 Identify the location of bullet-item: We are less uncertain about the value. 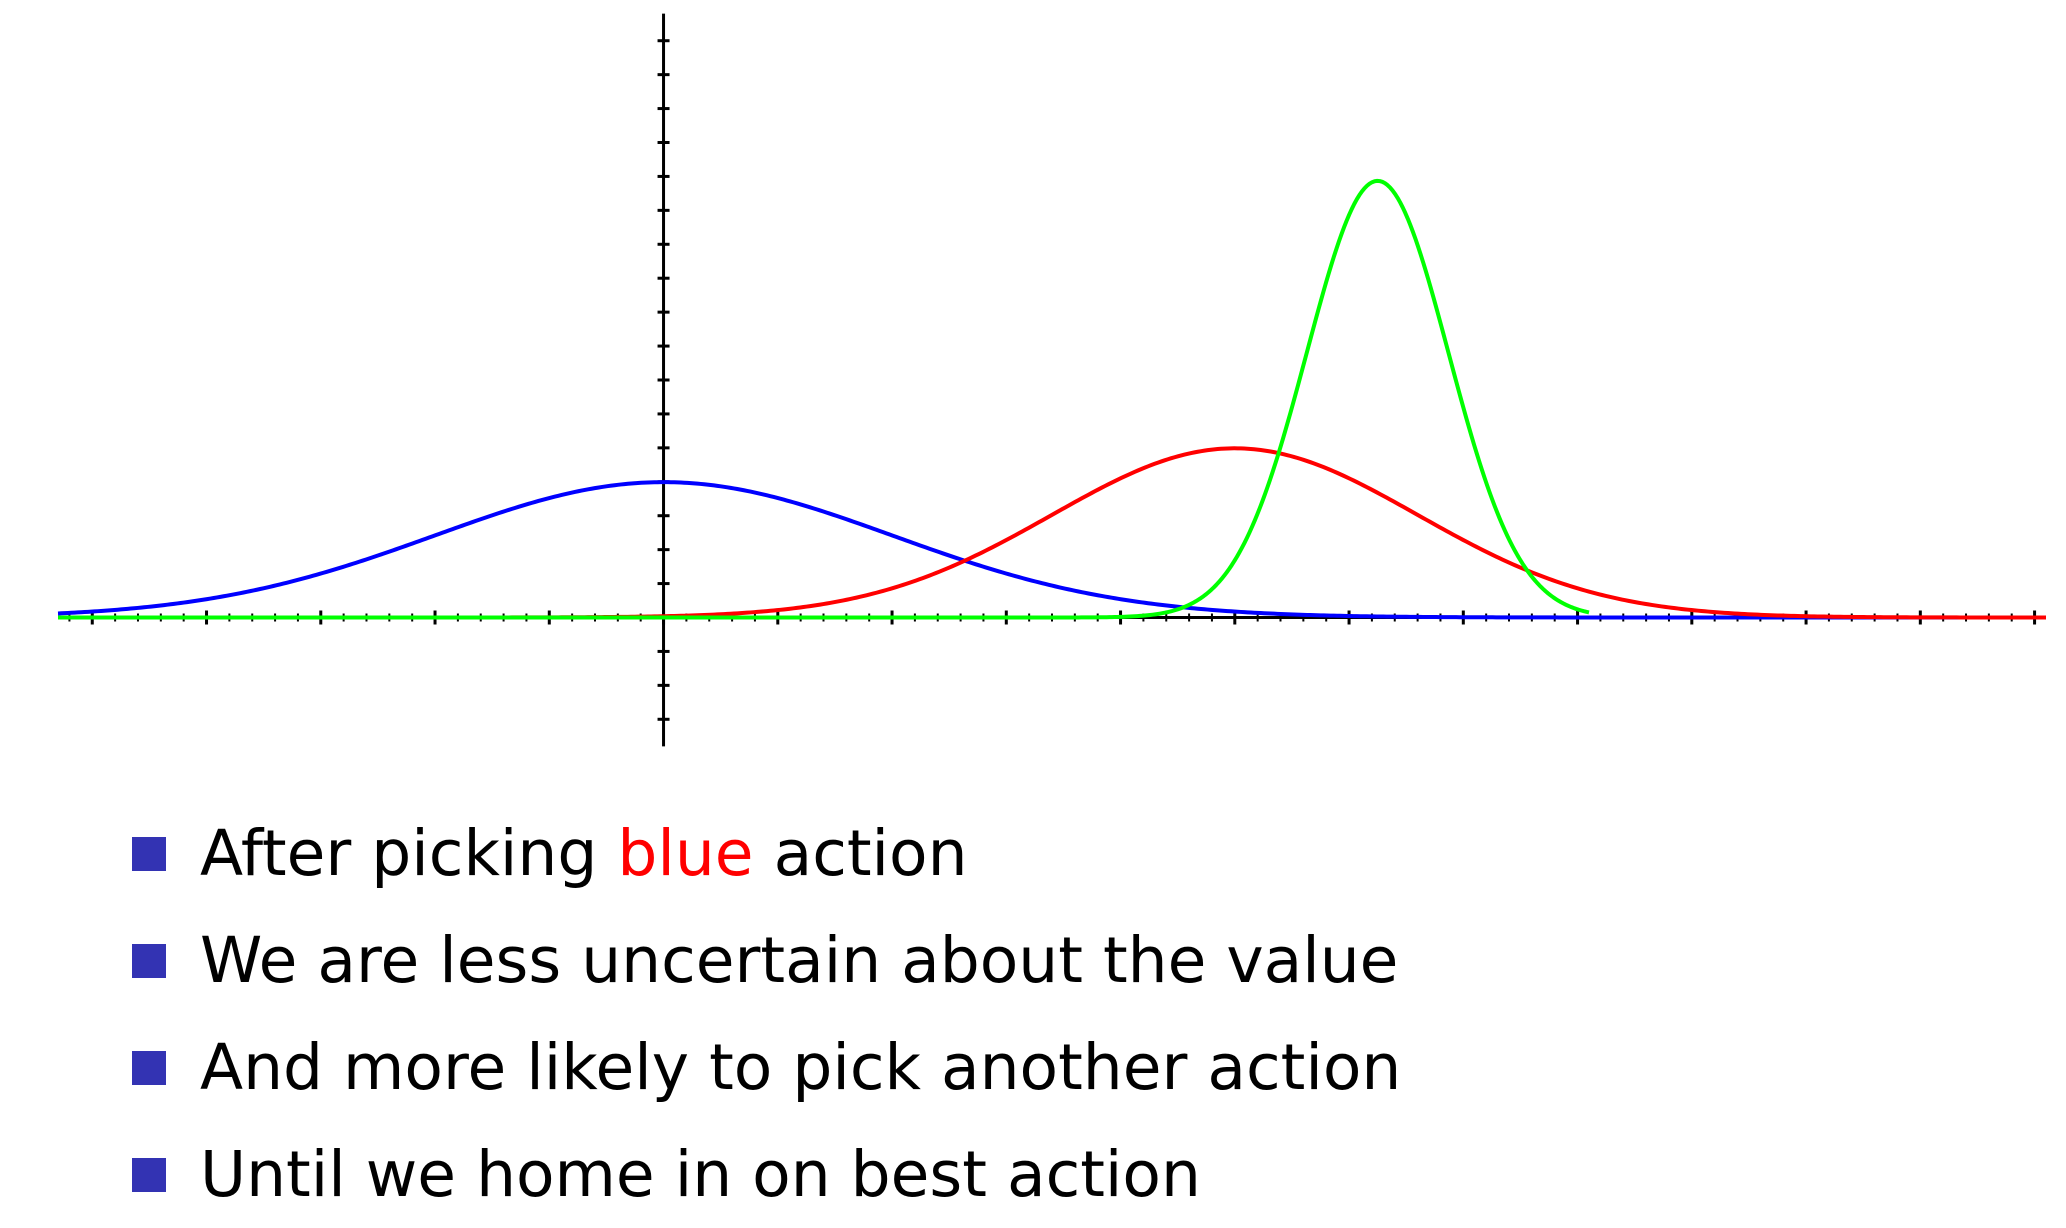
(766, 960).